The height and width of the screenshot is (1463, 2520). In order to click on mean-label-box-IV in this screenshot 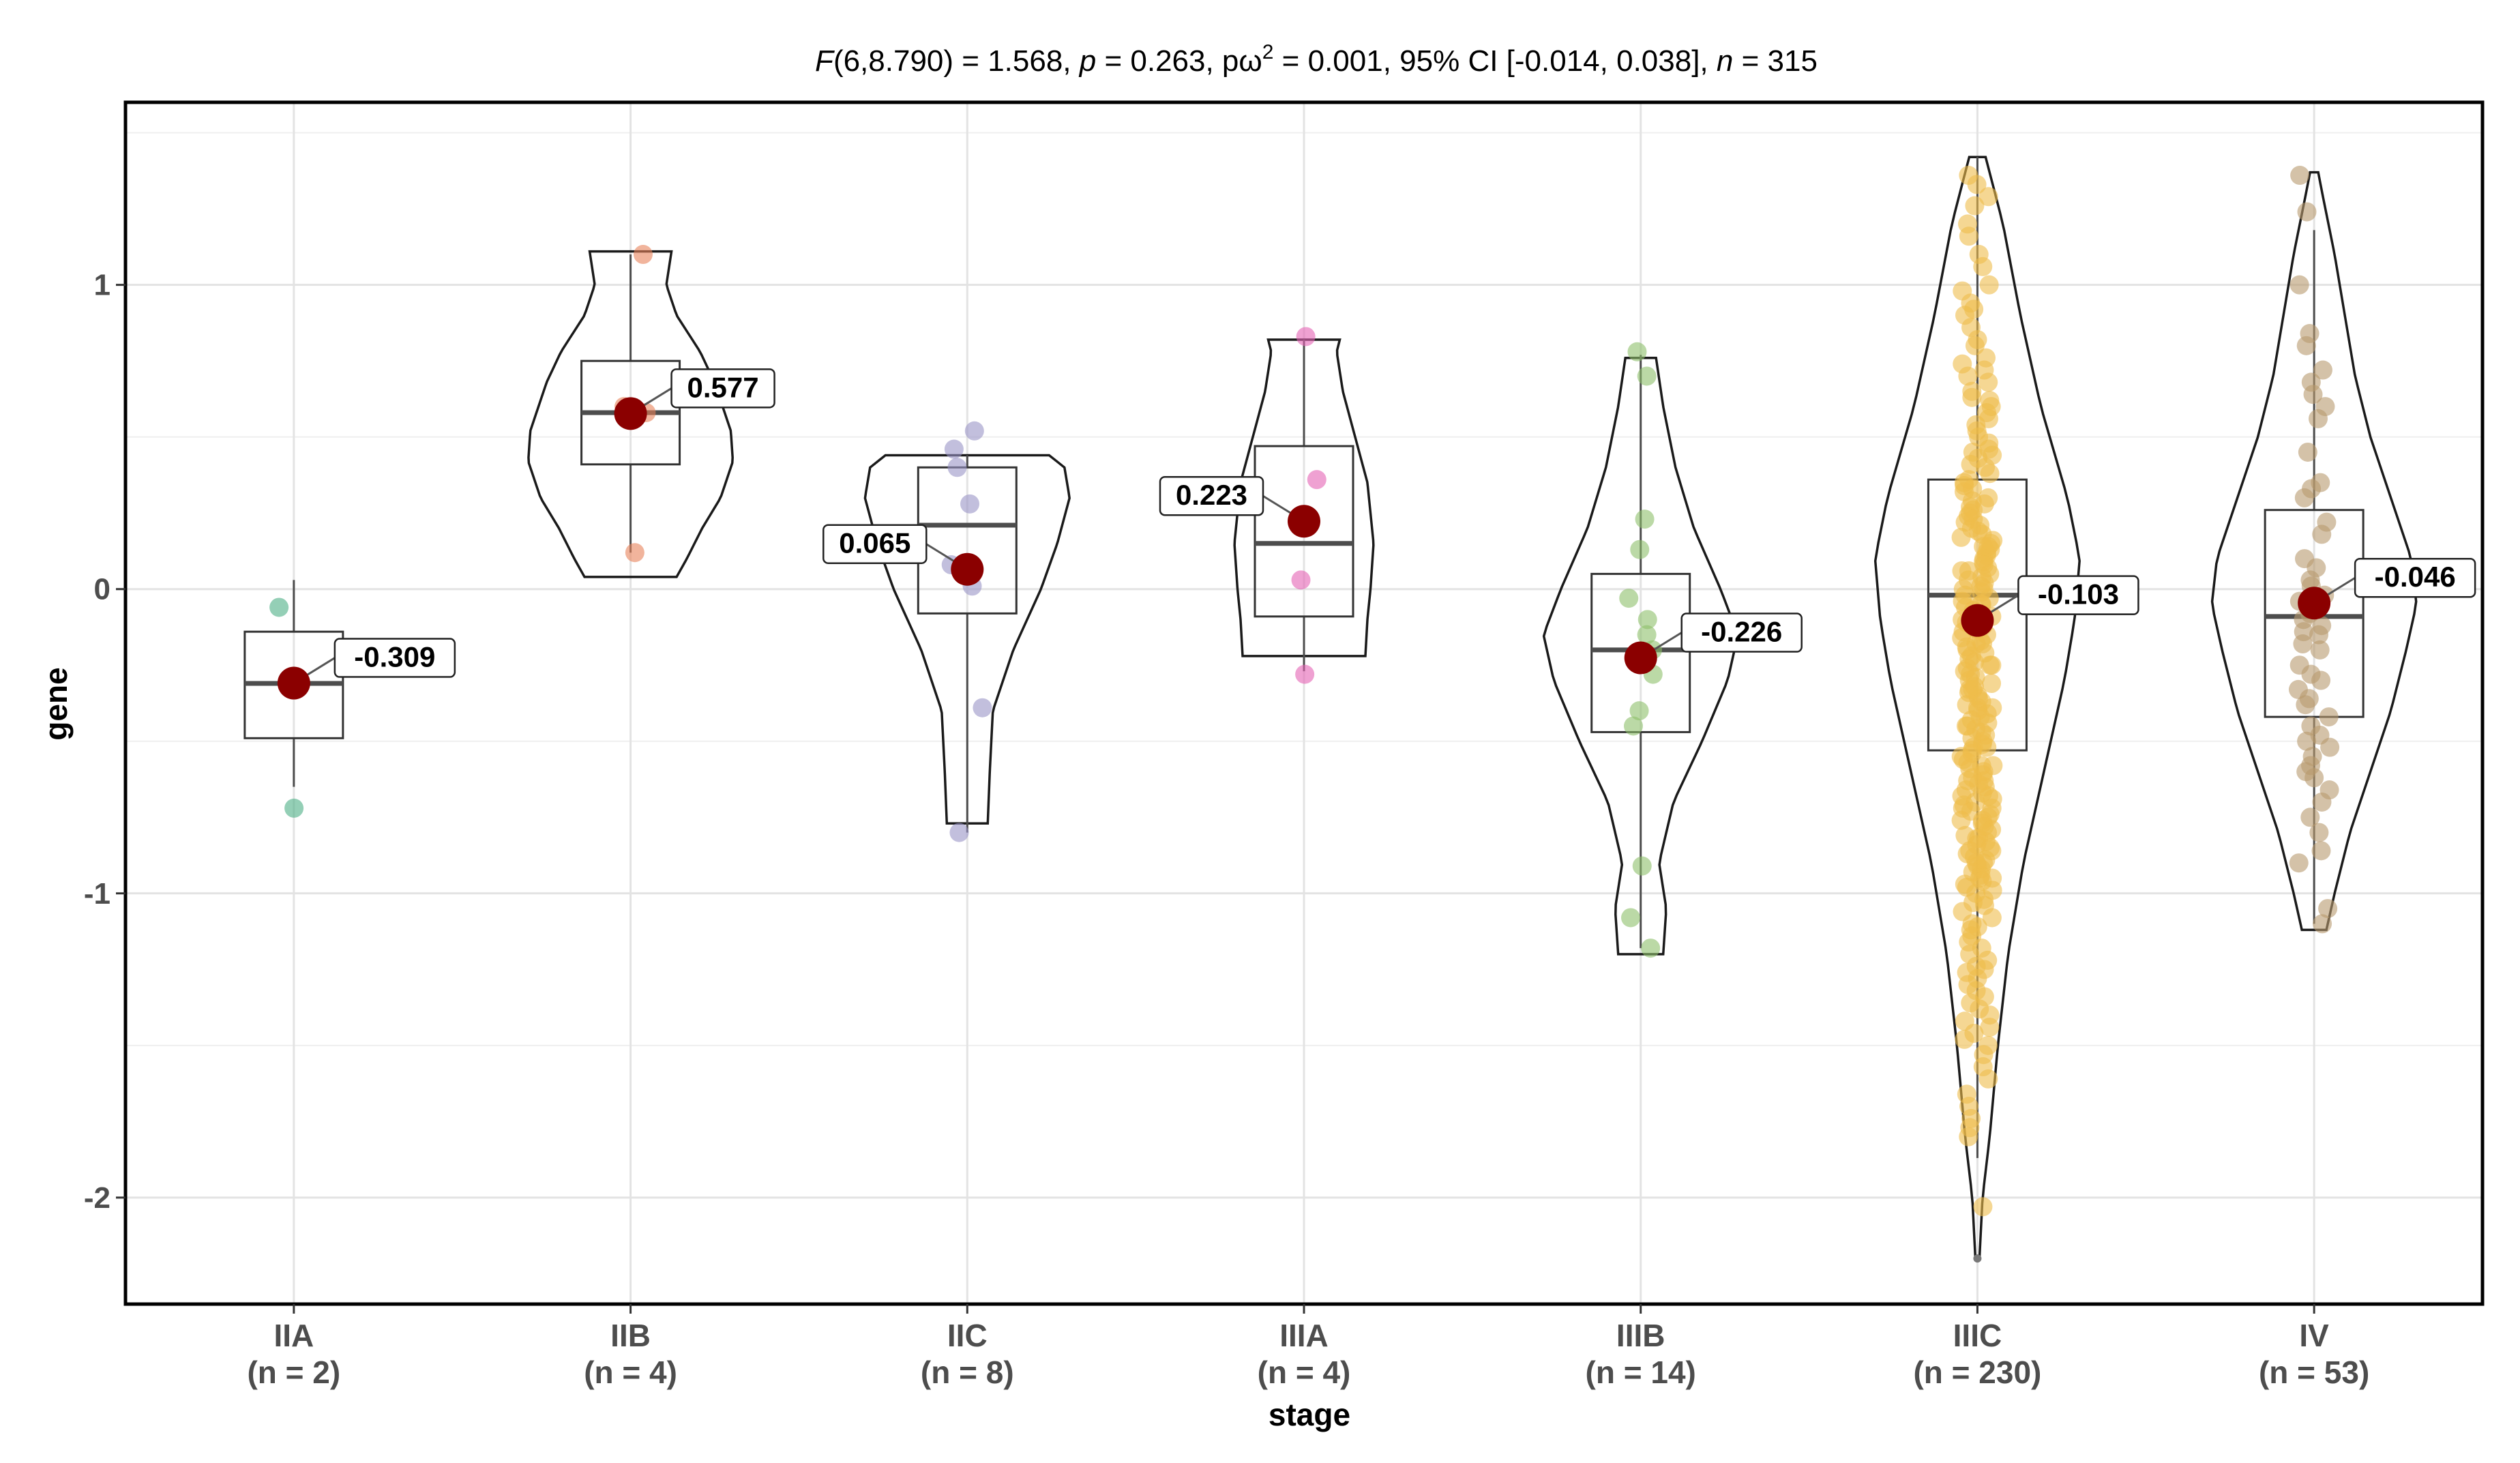, I will do `click(2415, 577)`.